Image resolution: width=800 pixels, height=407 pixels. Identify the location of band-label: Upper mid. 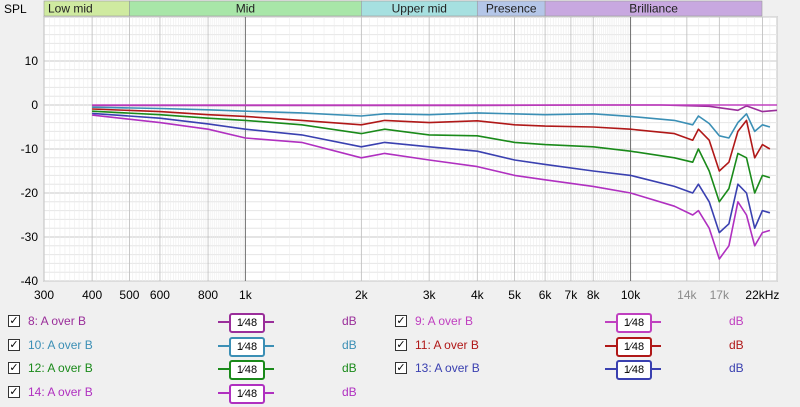
(419, 9).